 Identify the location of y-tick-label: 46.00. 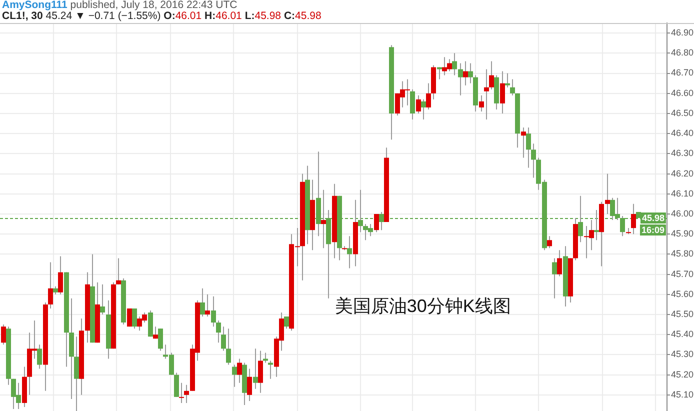
(682, 213).